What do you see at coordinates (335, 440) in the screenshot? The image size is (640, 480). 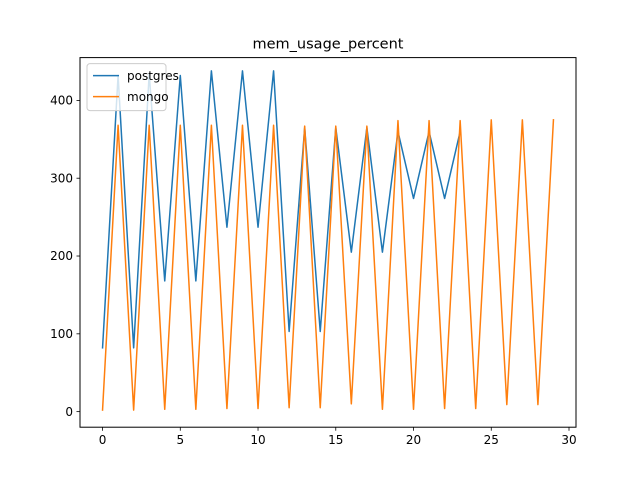 I see `x-tick-label: 15` at bounding box center [335, 440].